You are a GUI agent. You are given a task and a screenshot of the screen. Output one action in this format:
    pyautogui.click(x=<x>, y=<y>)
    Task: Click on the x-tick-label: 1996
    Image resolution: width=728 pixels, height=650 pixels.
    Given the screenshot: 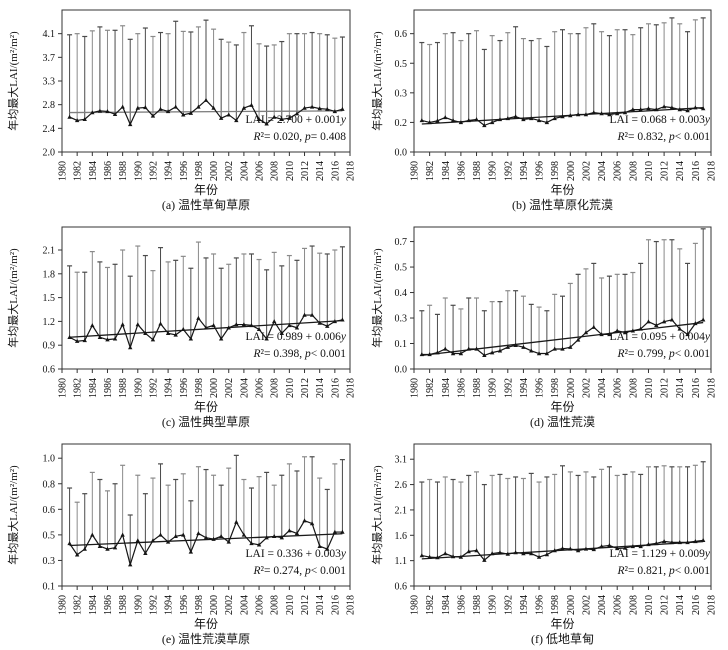 What is the action you would take?
    pyautogui.click(x=184, y=171)
    